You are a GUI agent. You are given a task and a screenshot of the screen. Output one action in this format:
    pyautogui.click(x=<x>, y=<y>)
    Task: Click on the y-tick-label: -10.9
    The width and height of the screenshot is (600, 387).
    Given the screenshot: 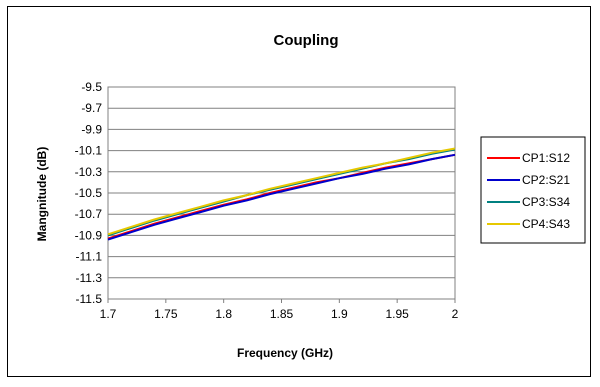 What is the action you would take?
    pyautogui.click(x=89, y=235)
    